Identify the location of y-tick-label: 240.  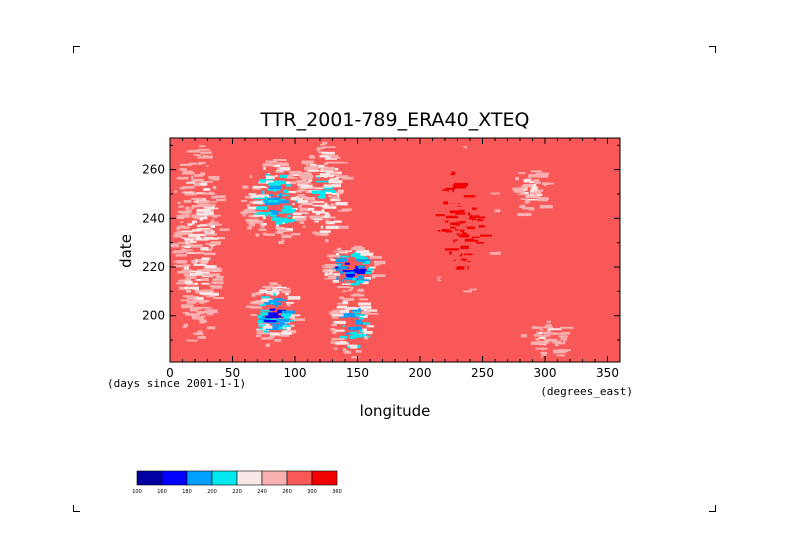
(153, 218).